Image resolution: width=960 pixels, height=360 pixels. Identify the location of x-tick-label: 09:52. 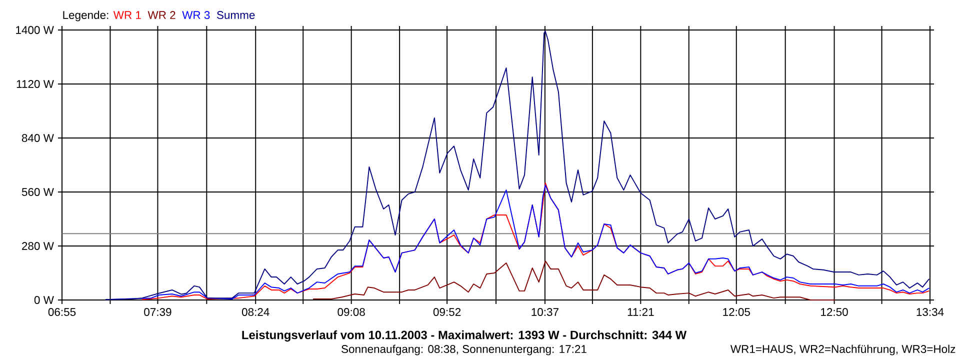
(447, 312).